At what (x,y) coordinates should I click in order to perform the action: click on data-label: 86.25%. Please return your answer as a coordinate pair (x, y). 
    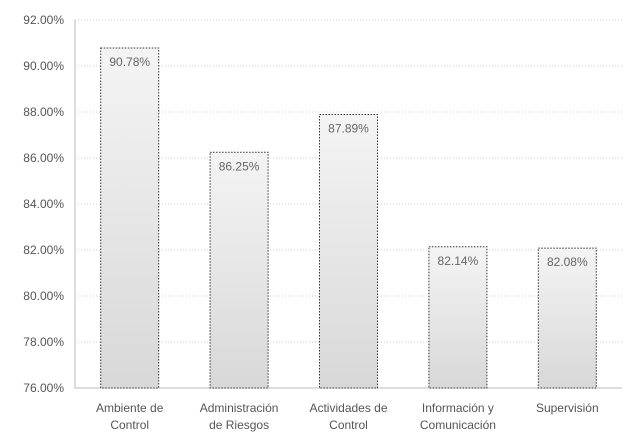
    Looking at the image, I should click on (239, 166).